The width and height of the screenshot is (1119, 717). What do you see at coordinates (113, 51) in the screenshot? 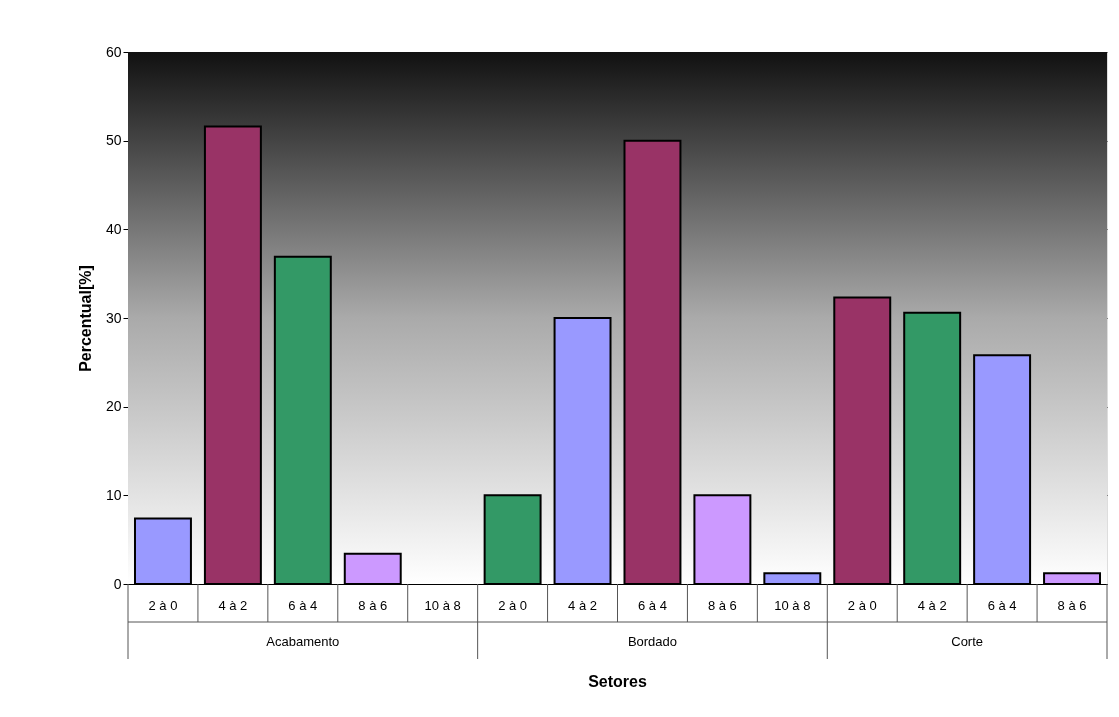
I see `y-tick-label: 60` at bounding box center [113, 51].